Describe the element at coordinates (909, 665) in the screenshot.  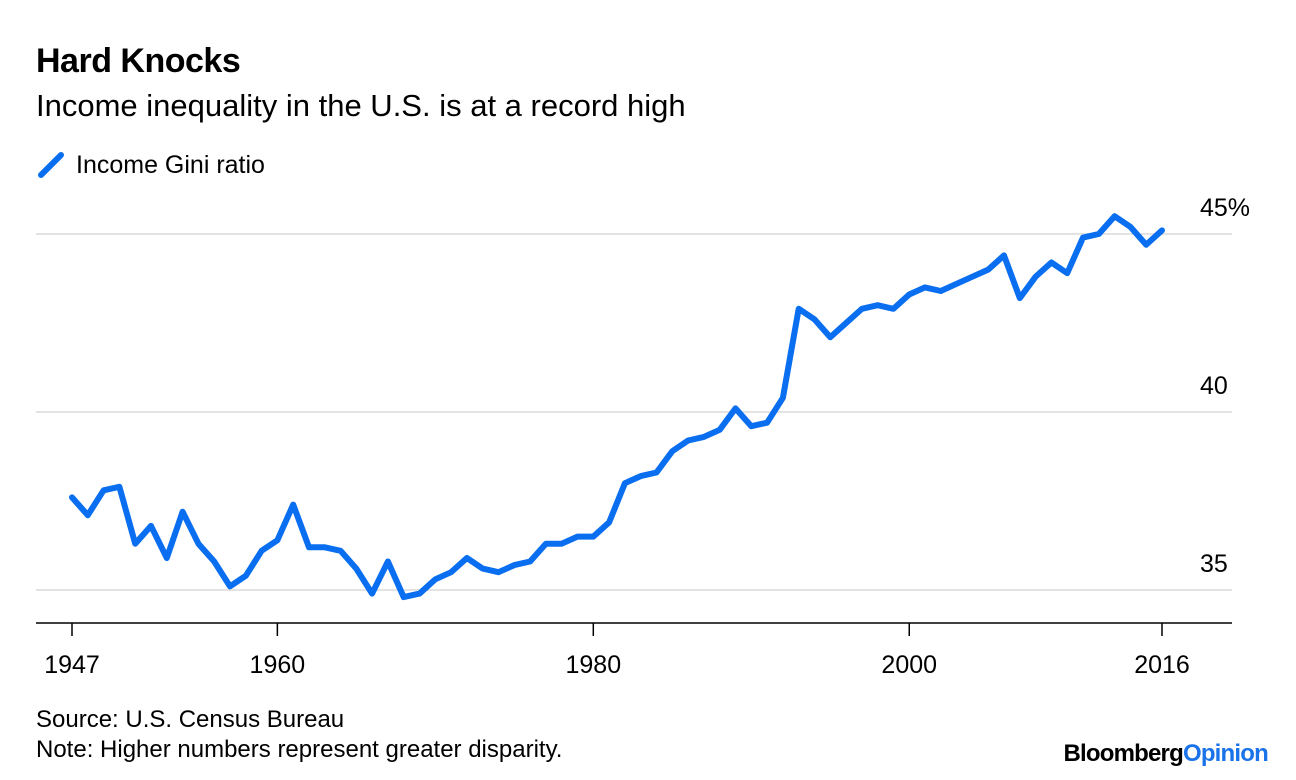
I see `x-tick-label-2000: 2000` at that location.